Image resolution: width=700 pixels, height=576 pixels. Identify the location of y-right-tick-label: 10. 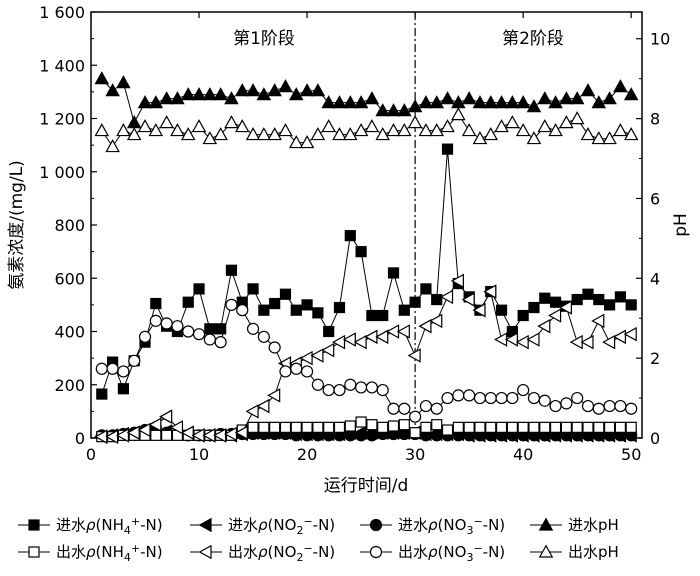
(660, 39).